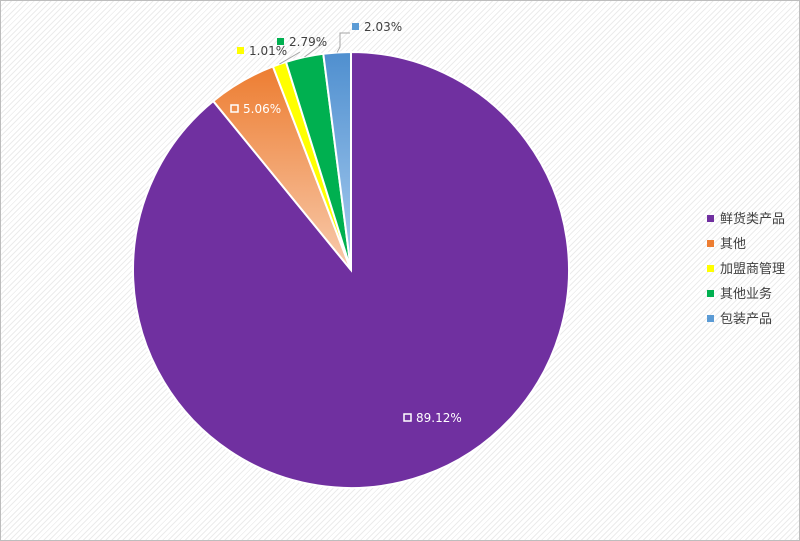 This screenshot has width=800, height=541. What do you see at coordinates (383, 27) in the screenshot?
I see `data-label-4: 2.03%` at bounding box center [383, 27].